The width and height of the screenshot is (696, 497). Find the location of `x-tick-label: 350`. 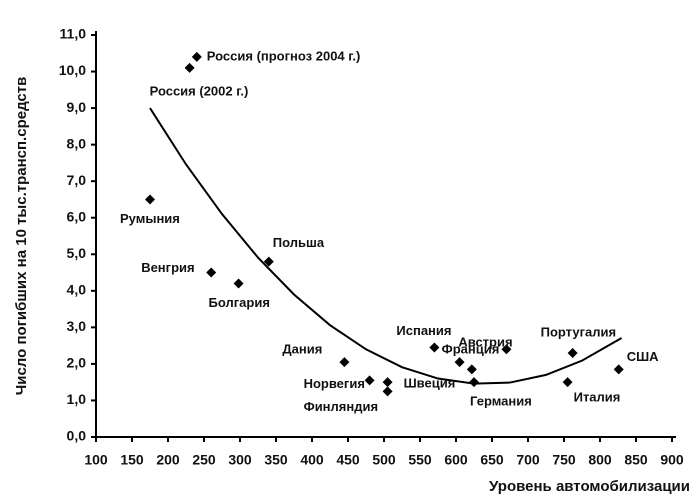

x-tick-label: 350 is located at coordinates (276, 460).